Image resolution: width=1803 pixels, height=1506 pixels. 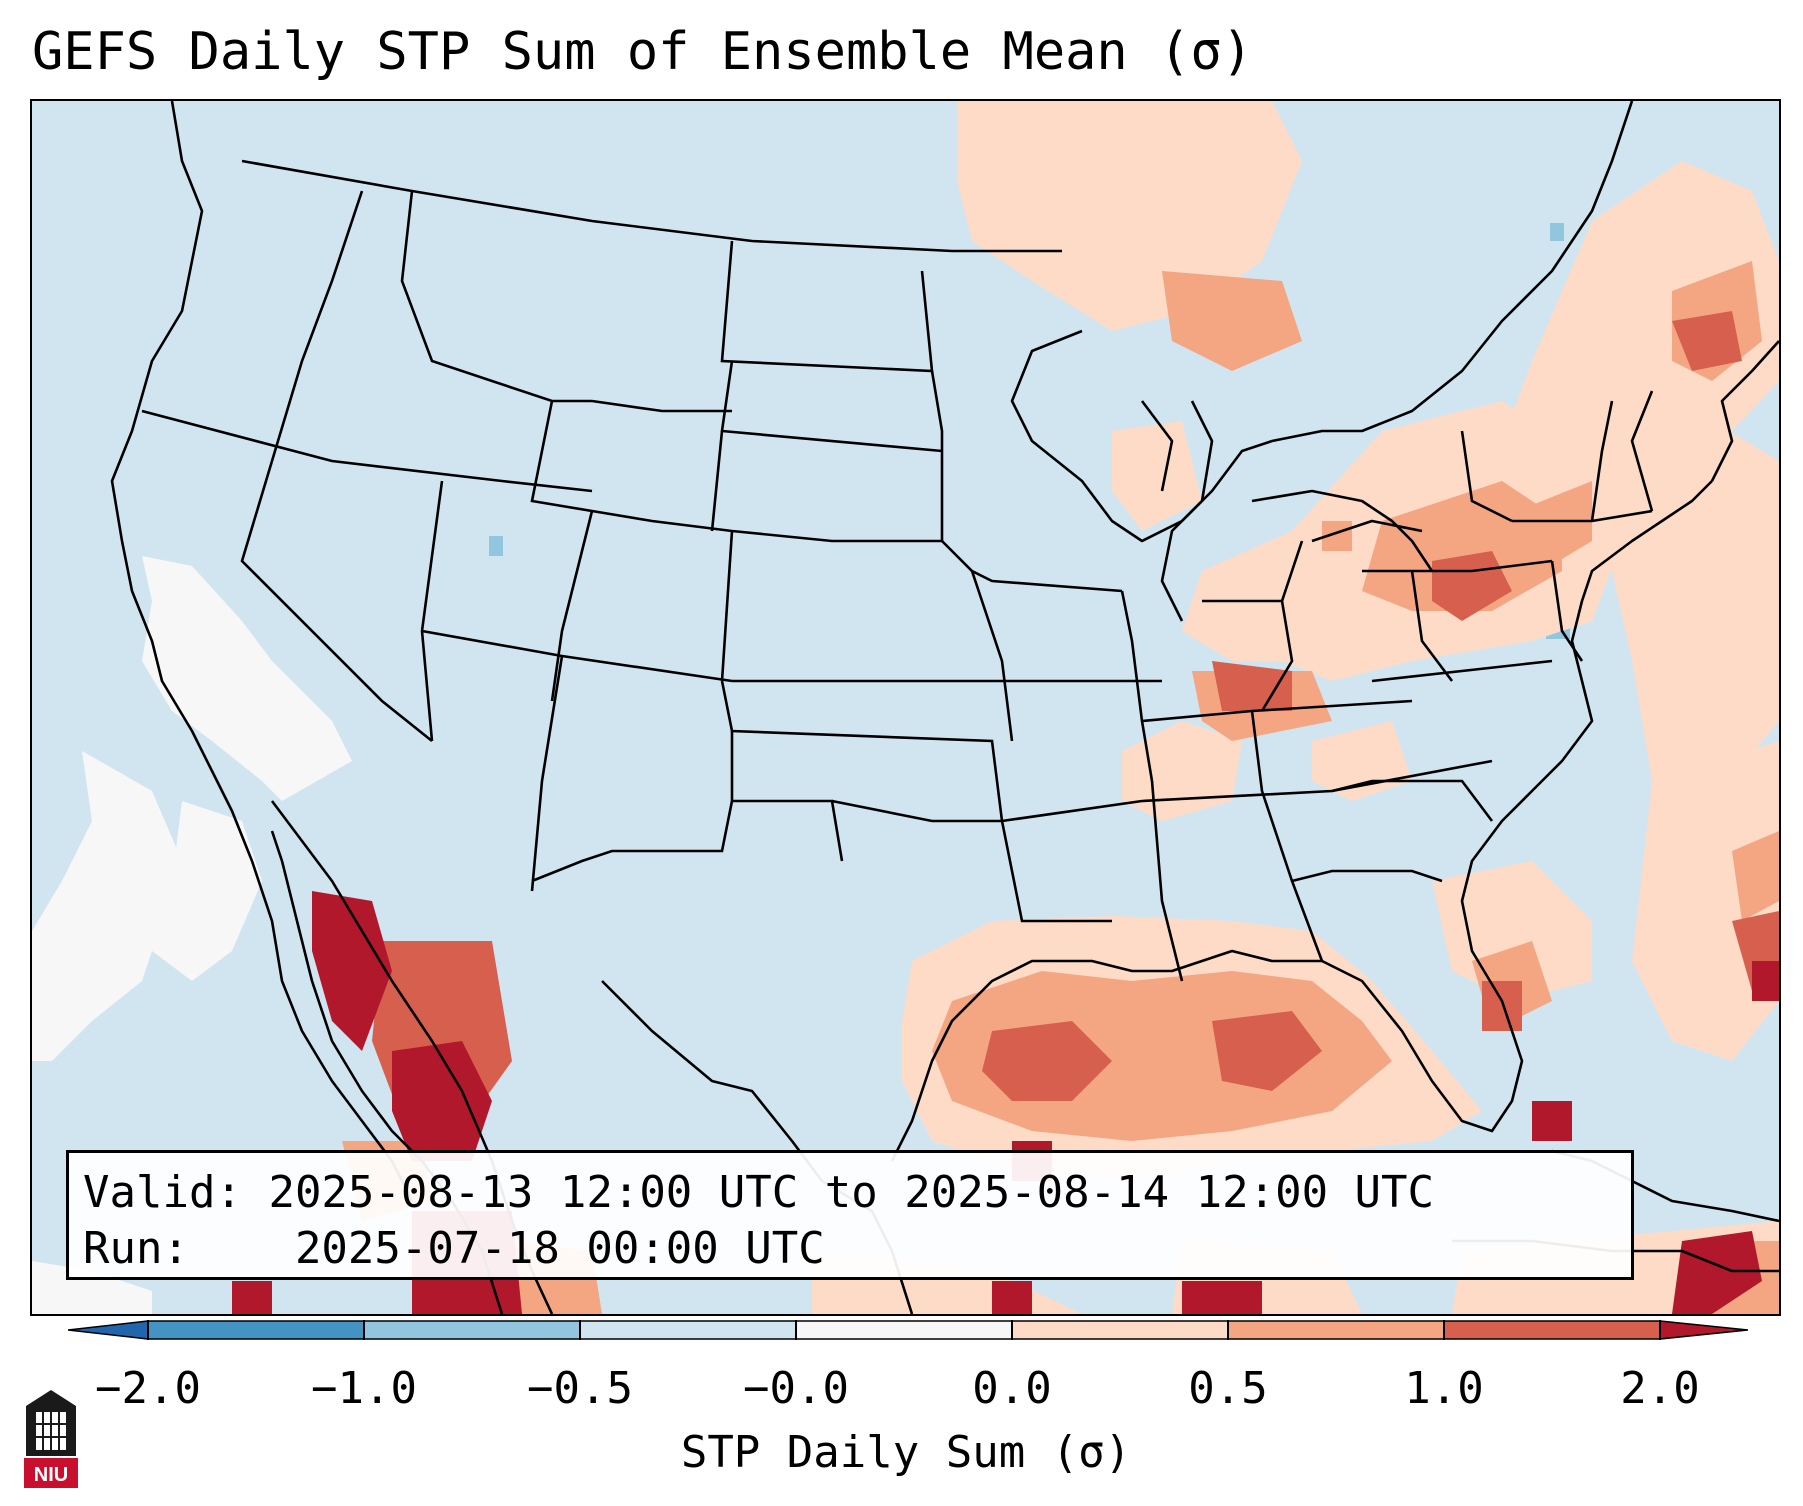 I want to click on colorbar-ticks, so click(x=904, y=1330).